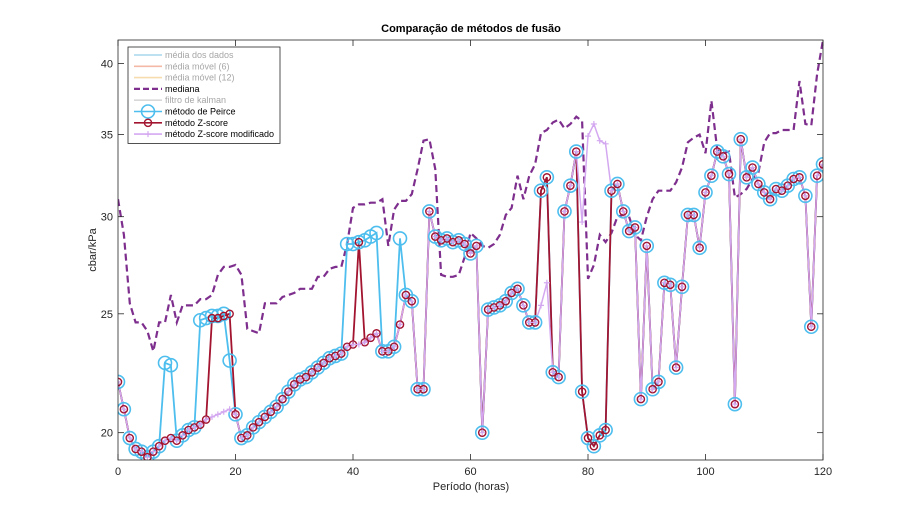 This screenshot has width=909, height=519. I want to click on x-tick-label: 40, so click(353, 472).